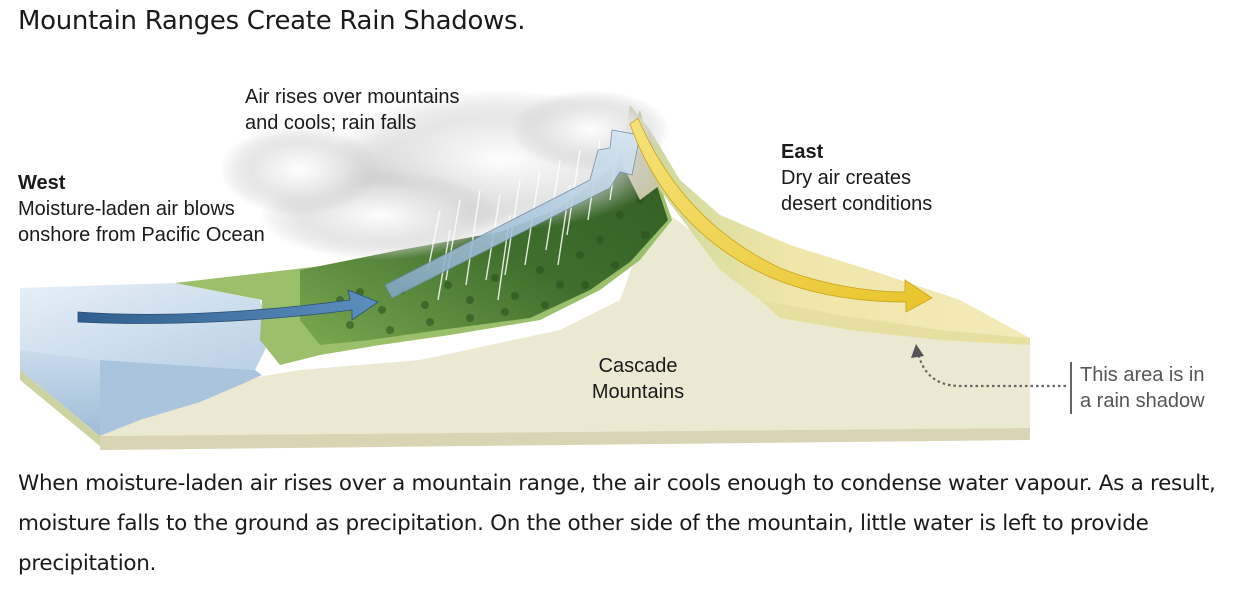 This screenshot has height=608, width=1254. What do you see at coordinates (272, 21) in the screenshot?
I see `diagram-title: Mountain Ranges Create Rain Shadows.` at bounding box center [272, 21].